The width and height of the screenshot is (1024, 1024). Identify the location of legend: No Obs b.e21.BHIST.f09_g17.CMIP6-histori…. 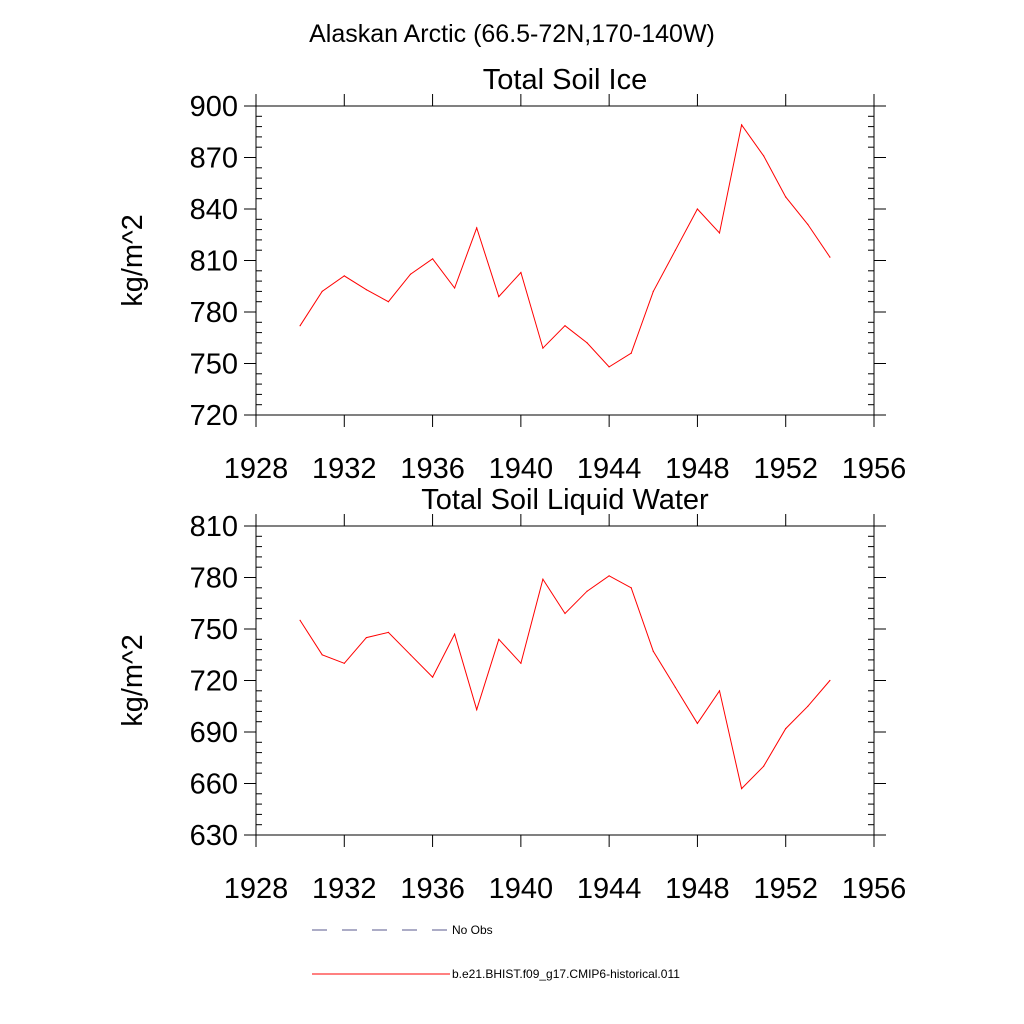
(496, 952).